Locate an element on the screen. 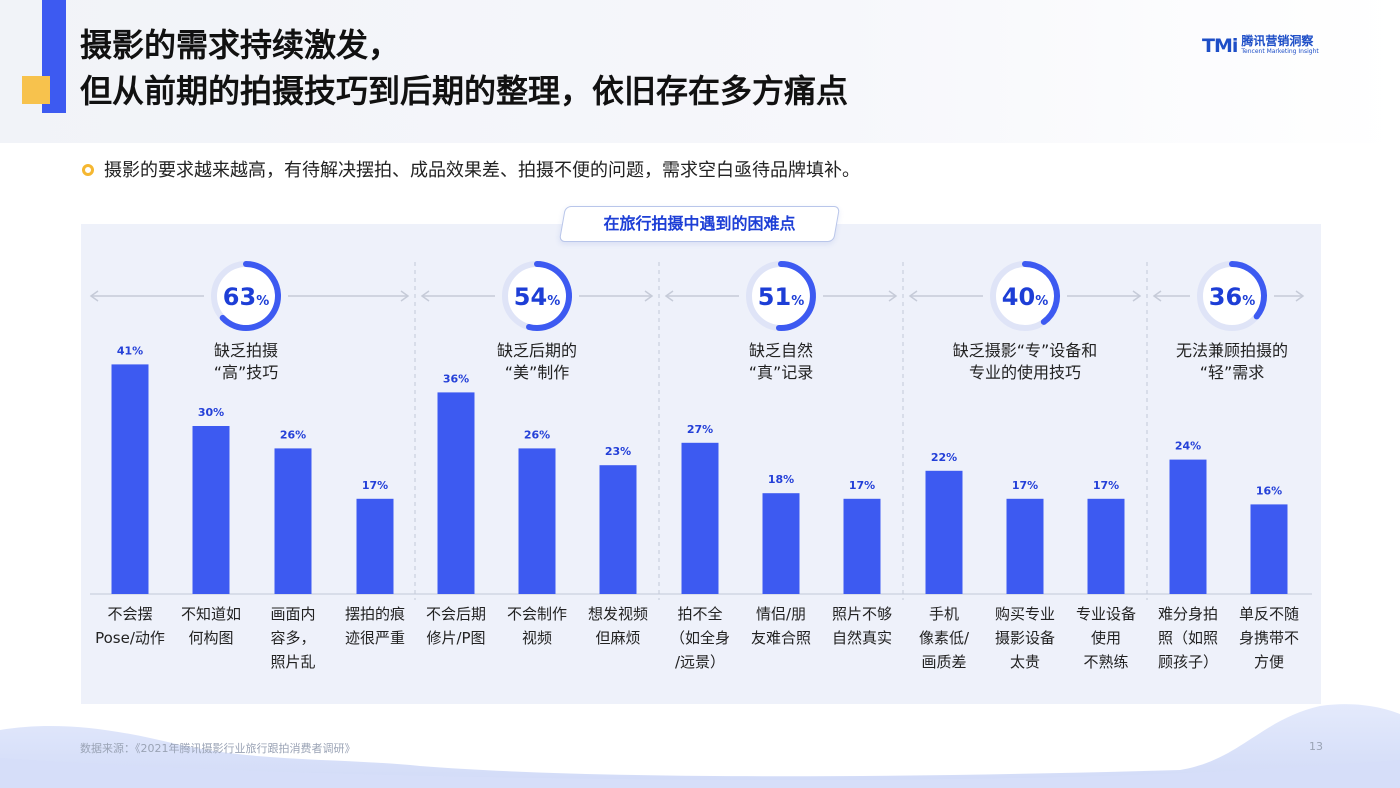 The width and height of the screenshot is (1400, 788). group-label: “真”记录 is located at coordinates (781, 372).